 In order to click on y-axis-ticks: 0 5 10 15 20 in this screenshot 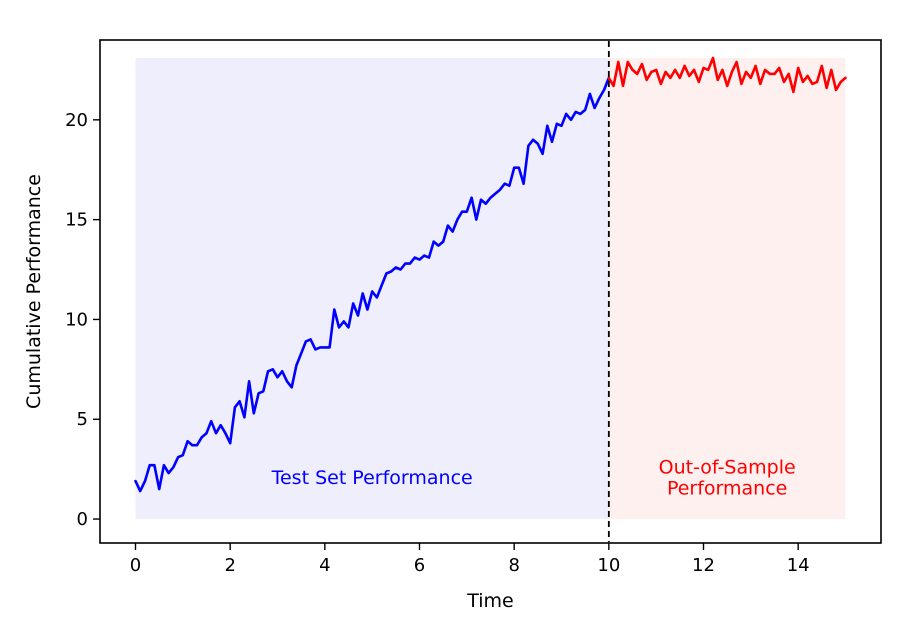, I will do `click(82, 320)`.